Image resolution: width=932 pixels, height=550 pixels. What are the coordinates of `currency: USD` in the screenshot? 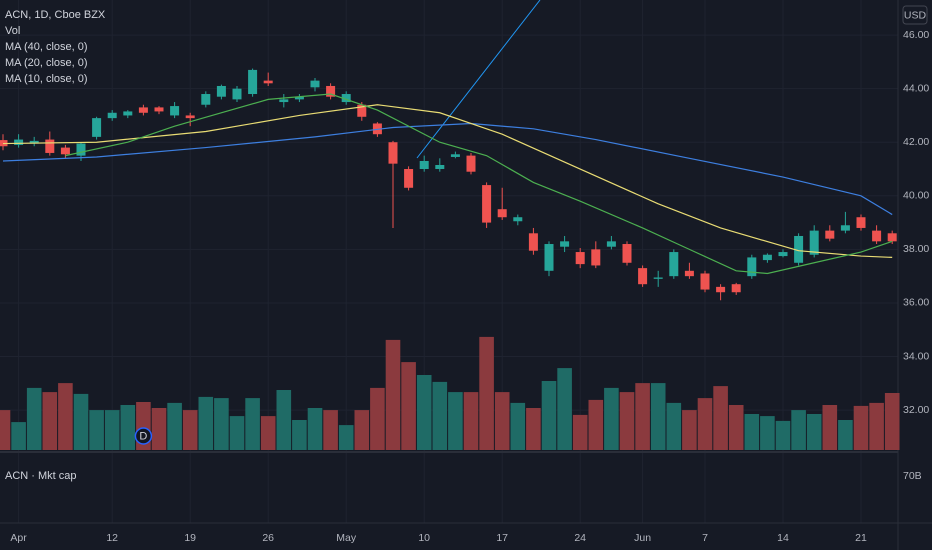 It's located at (915, 15).